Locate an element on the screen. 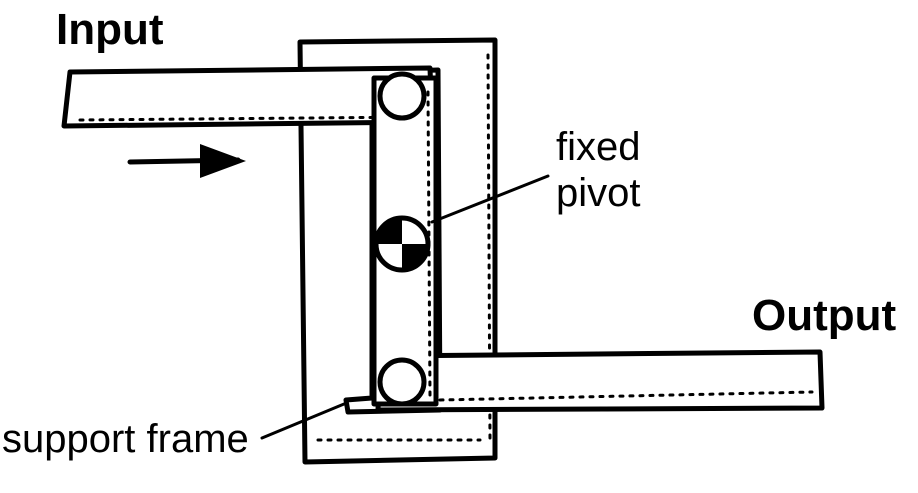  input-label: Input is located at coordinates (110, 29).